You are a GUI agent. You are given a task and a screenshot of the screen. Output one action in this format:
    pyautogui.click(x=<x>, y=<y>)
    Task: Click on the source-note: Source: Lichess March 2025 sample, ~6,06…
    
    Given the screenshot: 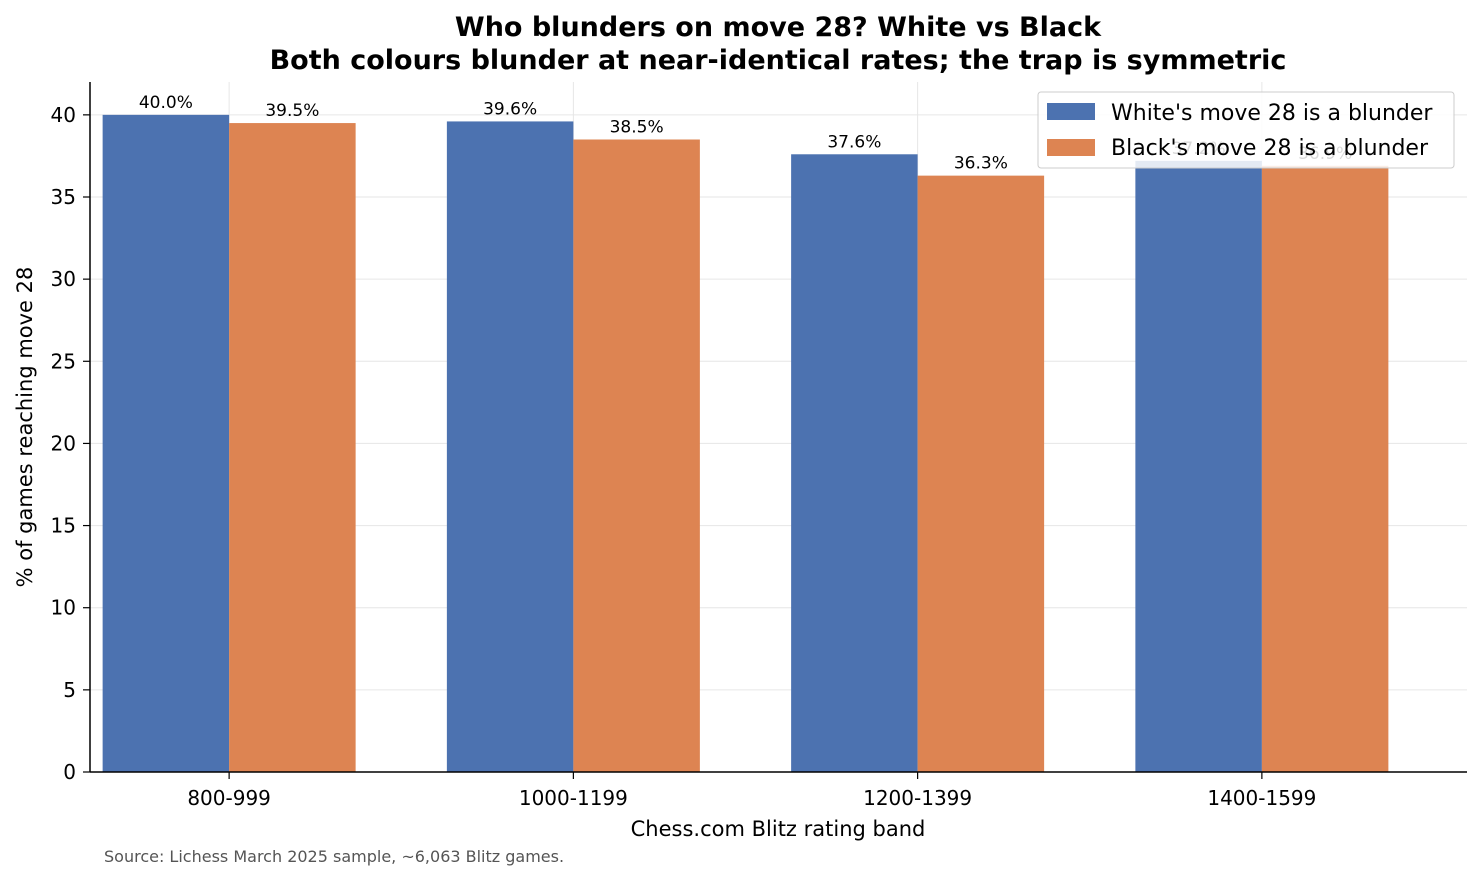 What is the action you would take?
    pyautogui.click(x=334, y=856)
    